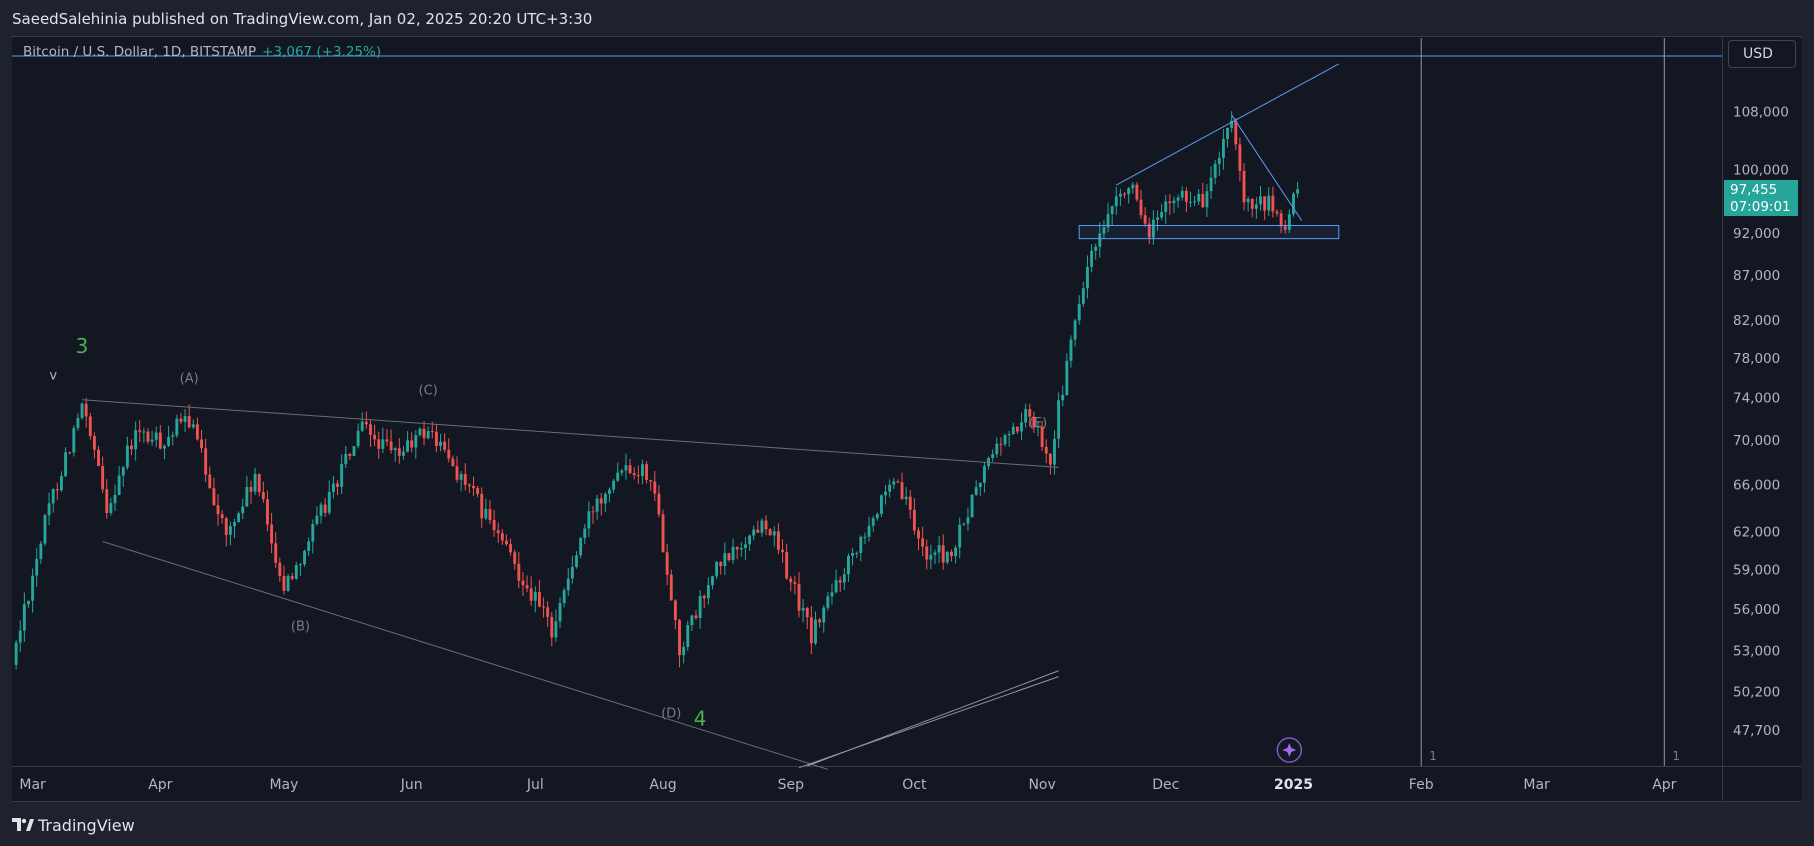 The height and width of the screenshot is (846, 1814). I want to click on footer-brand: TradingView, so click(73, 825).